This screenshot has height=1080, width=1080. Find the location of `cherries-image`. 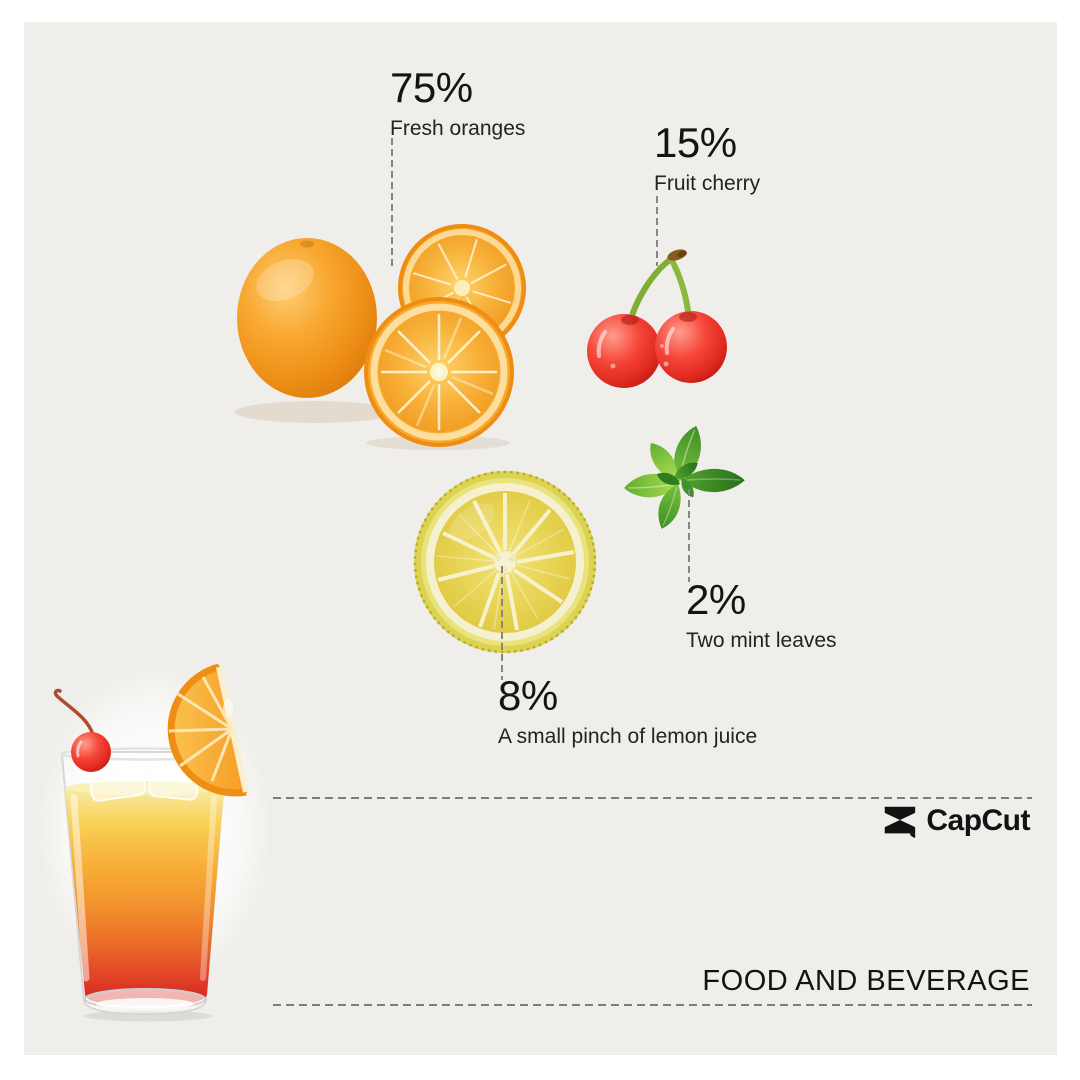

cherries-image is located at coordinates (657, 318).